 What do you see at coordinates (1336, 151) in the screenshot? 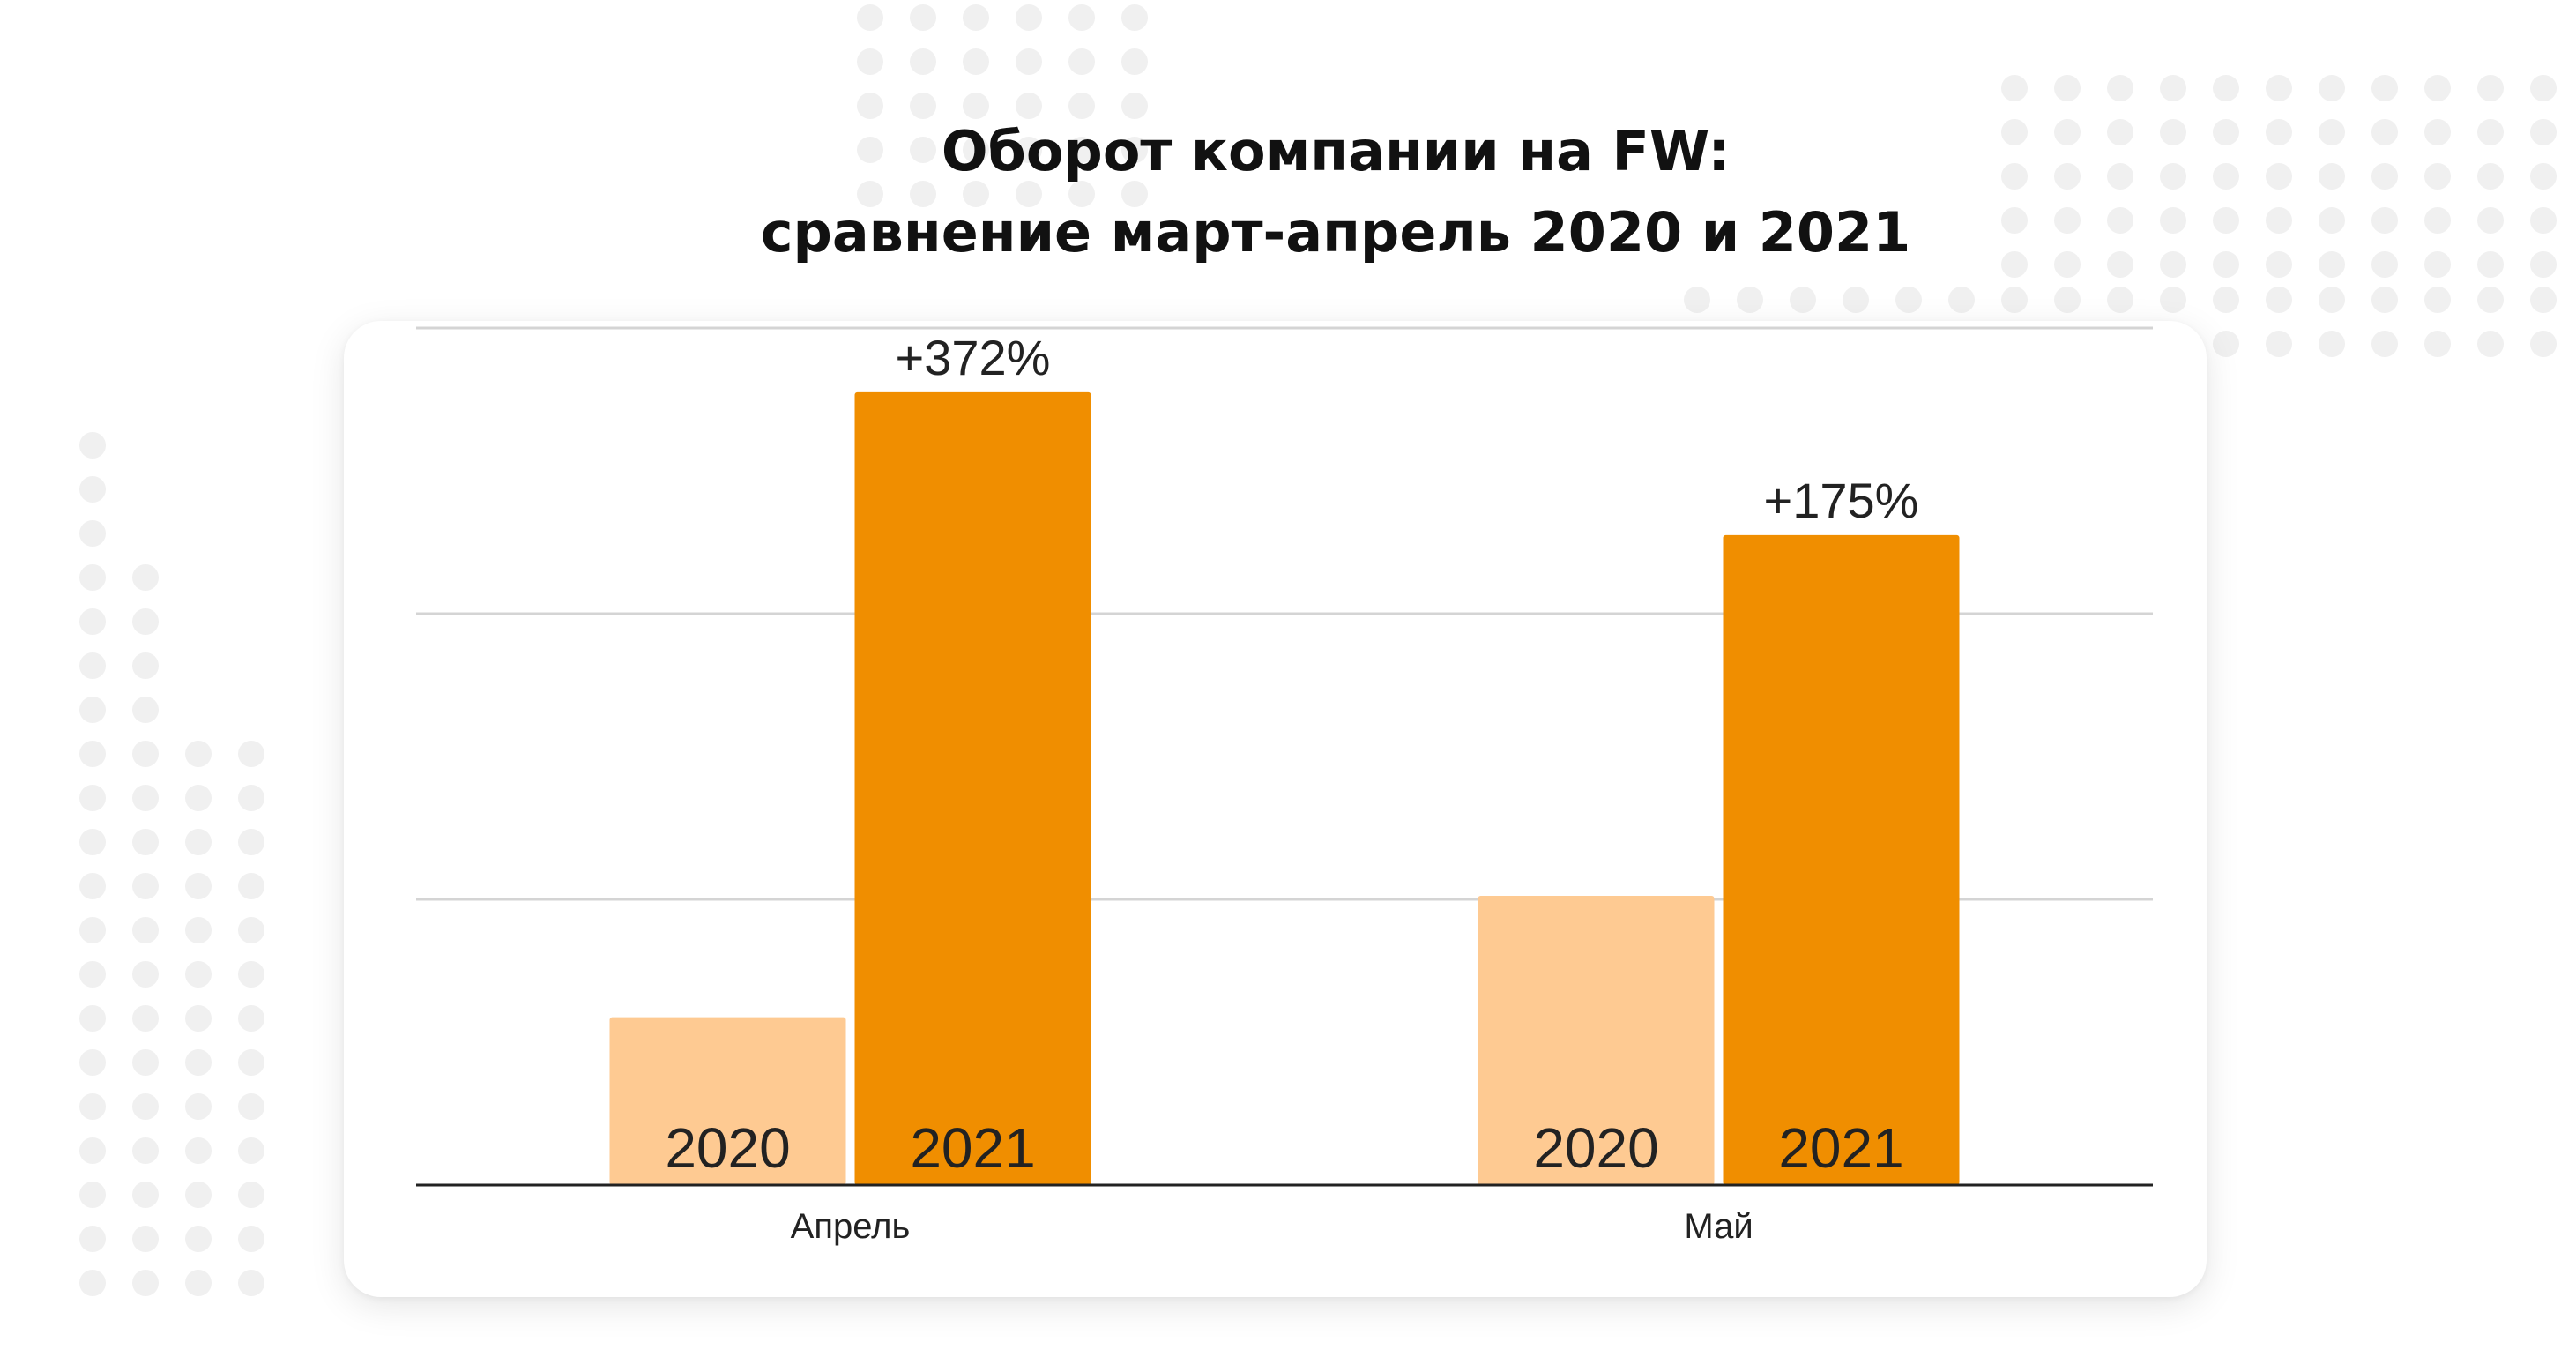
I see `chart-title-line-1: Оборот компании на FW:` at bounding box center [1336, 151].